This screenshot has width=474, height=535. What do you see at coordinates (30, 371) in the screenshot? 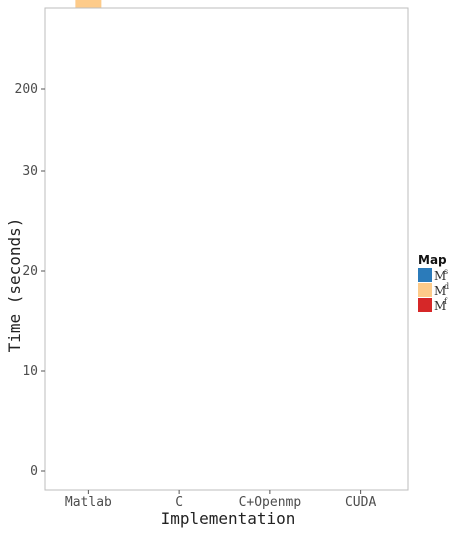
I see `y-tick-label: 10` at bounding box center [30, 371].